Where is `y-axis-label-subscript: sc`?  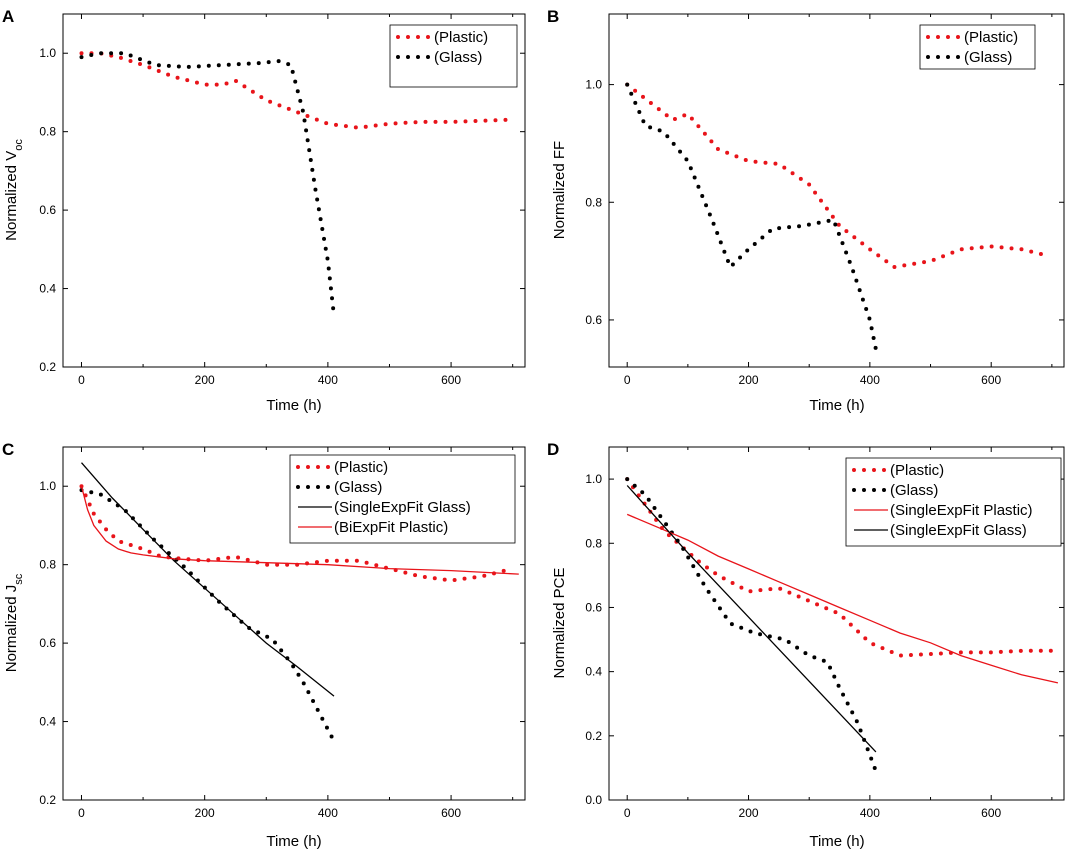 y-axis-label-subscript: sc is located at coordinates (19, 579).